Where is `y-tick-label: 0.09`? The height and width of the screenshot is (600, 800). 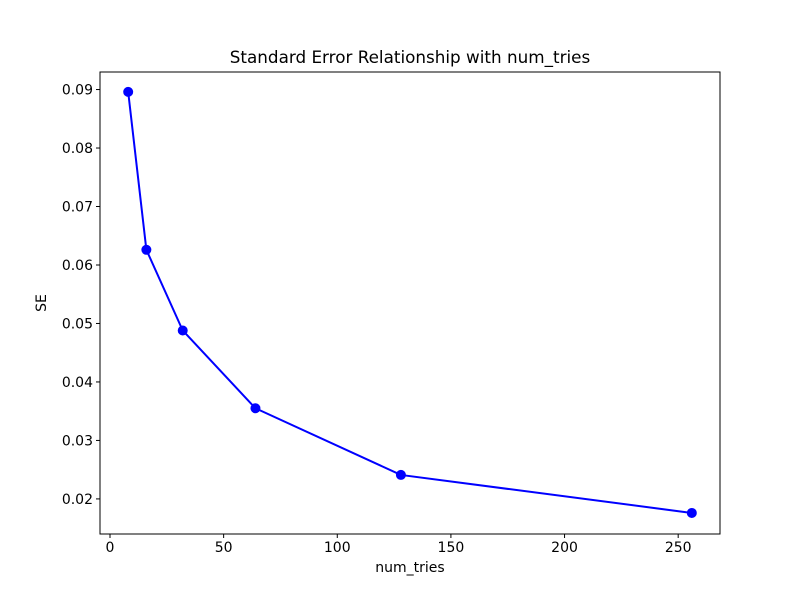
y-tick-label: 0.09 is located at coordinates (77, 91).